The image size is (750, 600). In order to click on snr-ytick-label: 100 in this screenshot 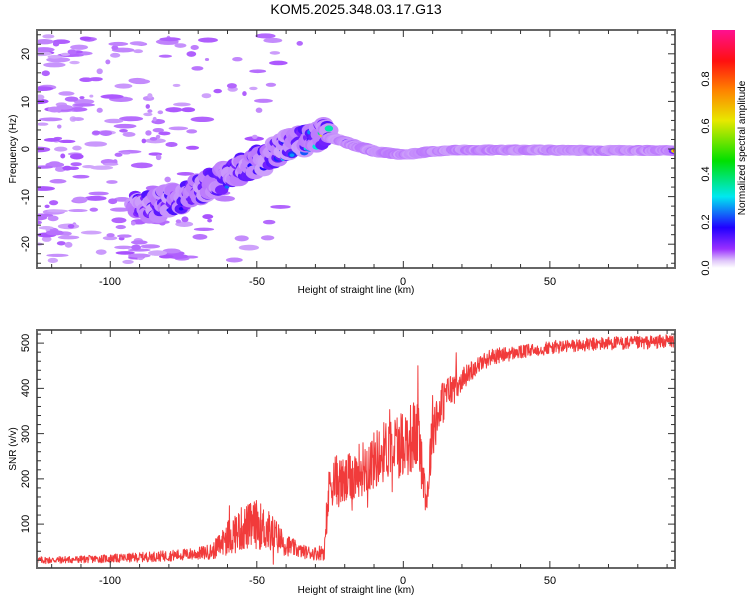, I will do `click(26, 524)`.